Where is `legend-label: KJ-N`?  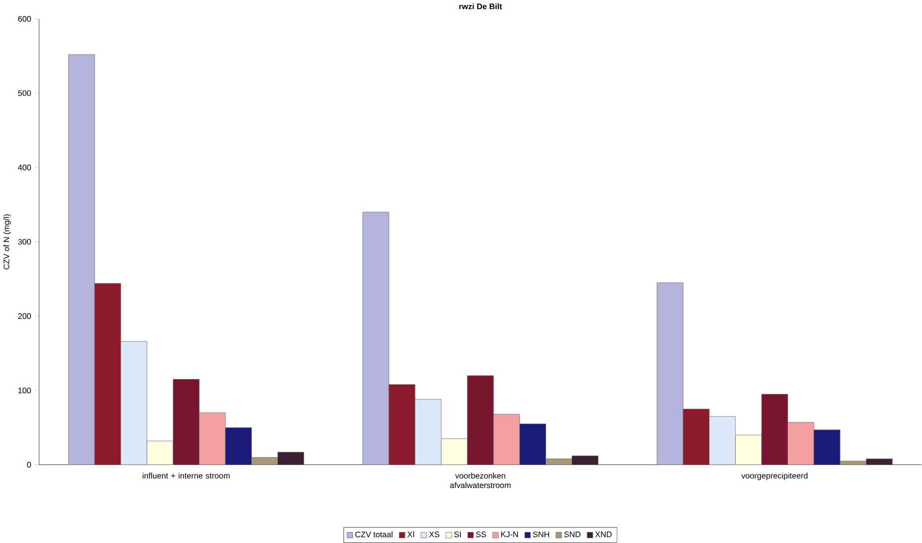 legend-label: KJ-N is located at coordinates (509, 535).